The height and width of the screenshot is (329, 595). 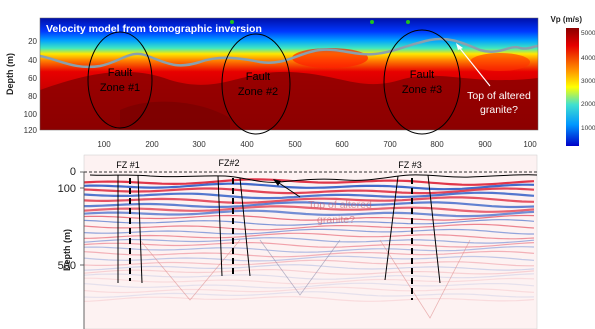 I want to click on fz-3-label: FZ #3, so click(x=410, y=165).